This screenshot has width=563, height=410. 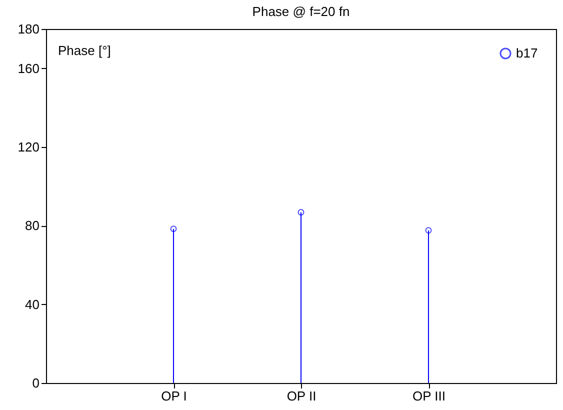 I want to click on x-tick-label: OP II, so click(x=301, y=396).